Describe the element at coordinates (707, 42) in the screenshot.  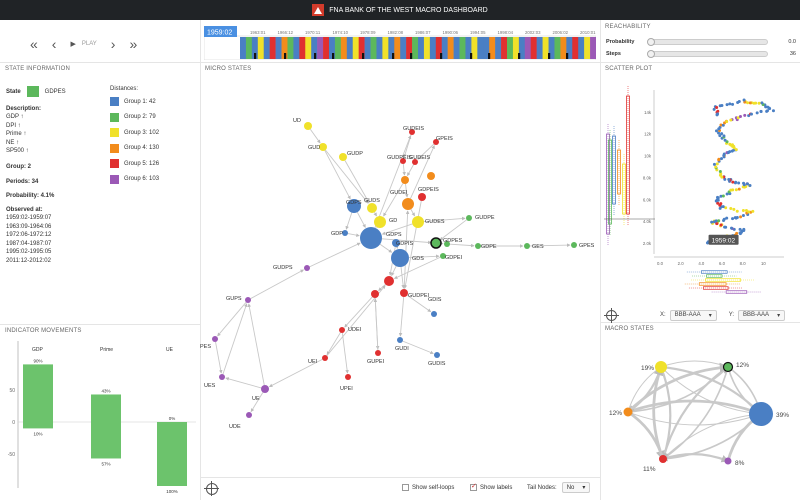
I see `probability-slider` at that location.